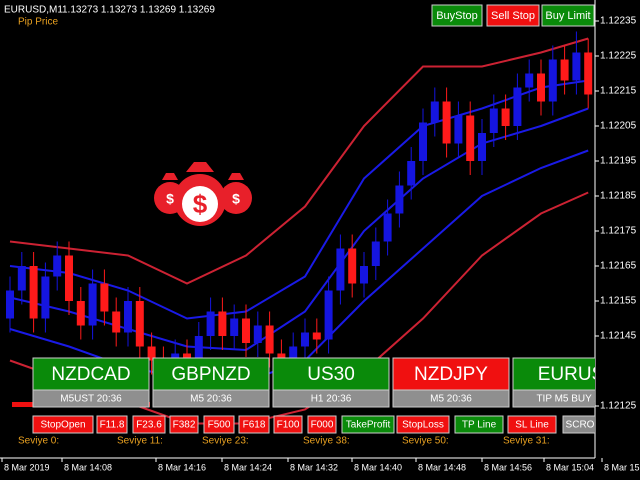  Describe the element at coordinates (571, 399) in the screenshot. I see `tile-info: TIP M5 BUY 20` at that location.